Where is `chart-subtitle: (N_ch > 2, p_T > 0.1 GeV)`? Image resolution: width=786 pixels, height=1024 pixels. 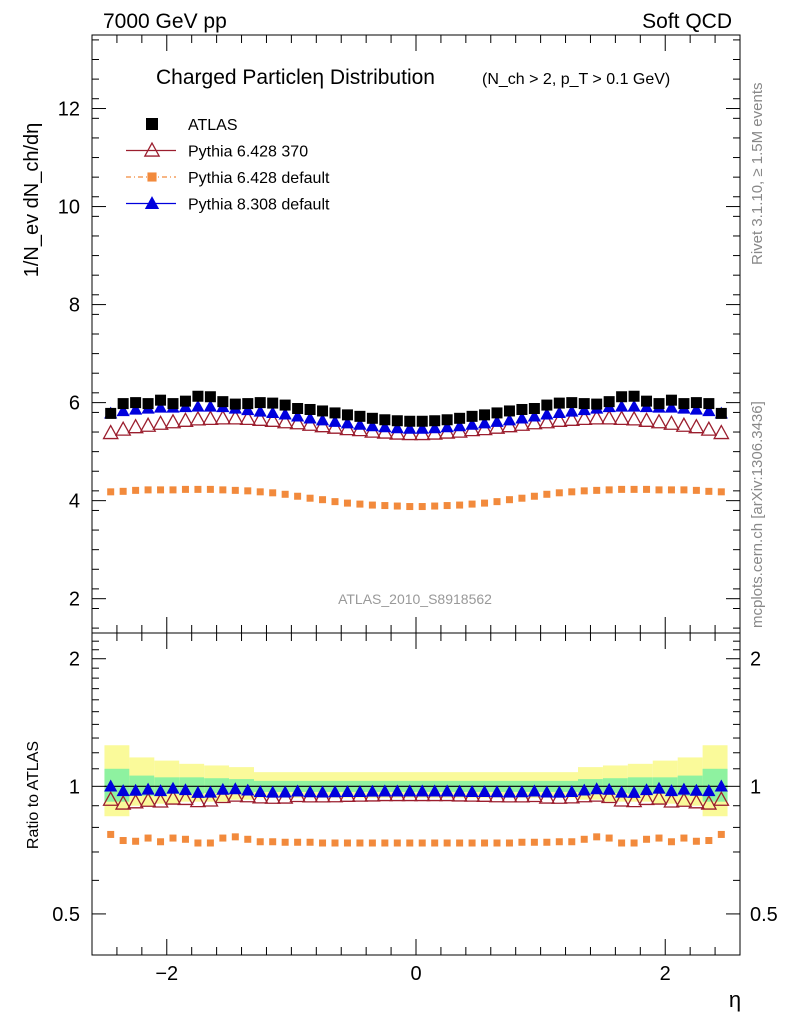
chart-subtitle: (N_ch > 2, p_T > 0.1 GeV) is located at coordinates (576, 79).